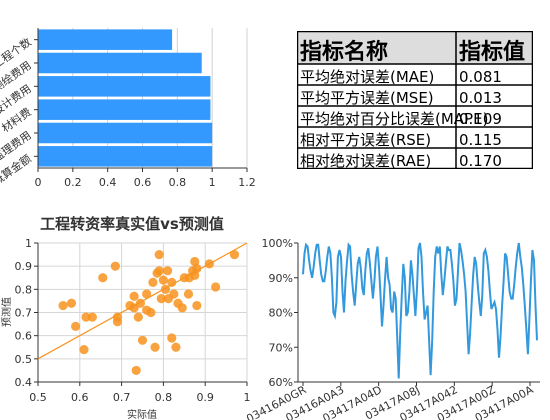 The width and height of the screenshot is (550, 420). I want to click on table-cell-value: 0.013, so click(480, 98).